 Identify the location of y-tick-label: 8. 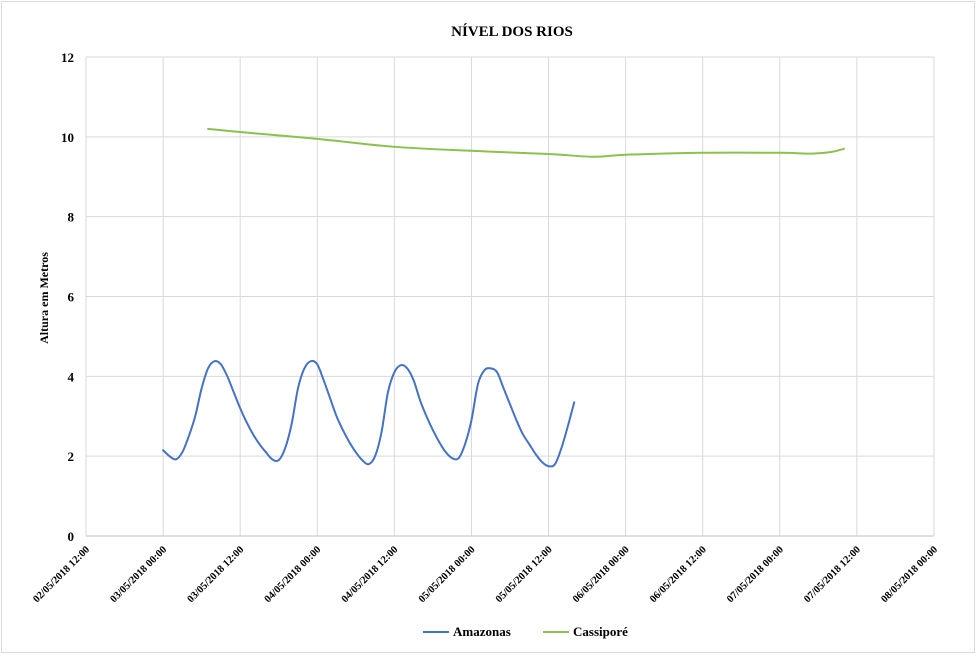
(71, 217).